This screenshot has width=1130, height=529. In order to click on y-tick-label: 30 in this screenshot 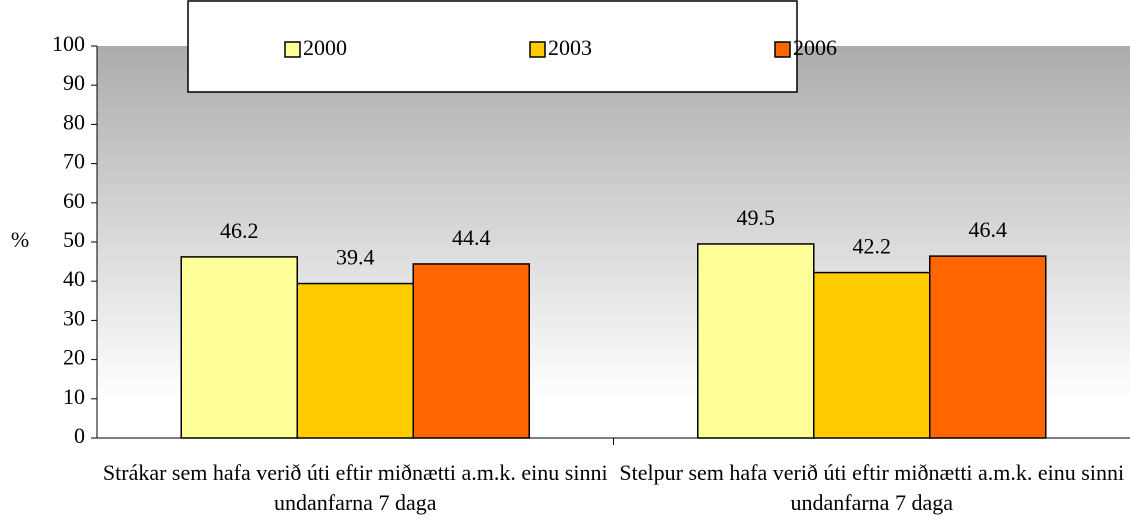, I will do `click(74, 317)`.